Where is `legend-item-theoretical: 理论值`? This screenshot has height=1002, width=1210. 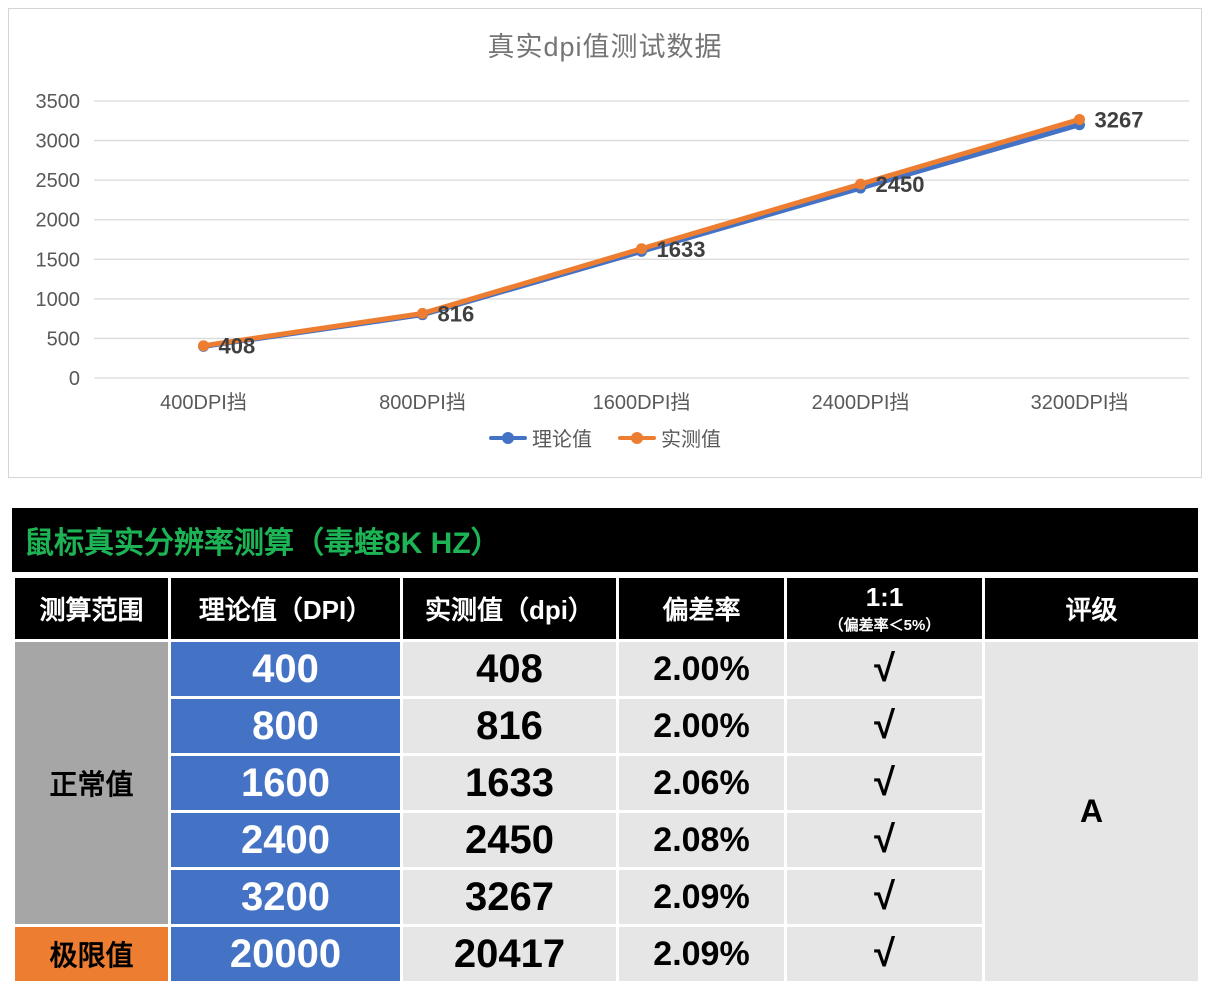
legend-item-theoretical: 理论值 is located at coordinates (540, 437).